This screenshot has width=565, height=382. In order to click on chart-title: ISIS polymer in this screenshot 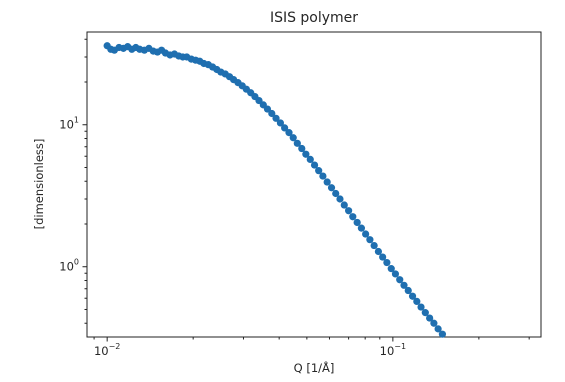, I will do `click(314, 18)`.